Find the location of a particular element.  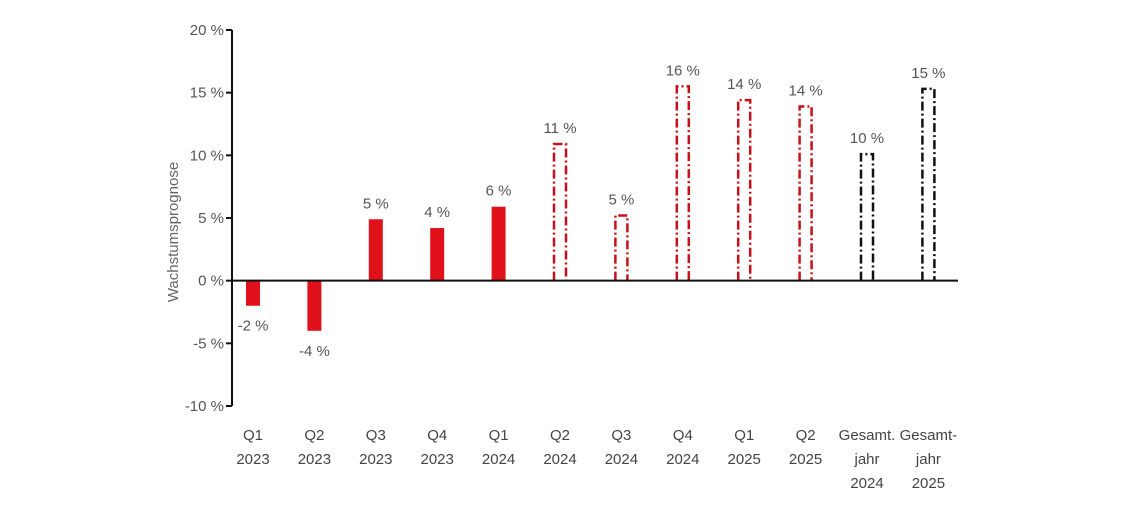

y-axis: 20 % 15 % 10 % 5 % 0 % -5 % -10 % is located at coordinates (209, 218).